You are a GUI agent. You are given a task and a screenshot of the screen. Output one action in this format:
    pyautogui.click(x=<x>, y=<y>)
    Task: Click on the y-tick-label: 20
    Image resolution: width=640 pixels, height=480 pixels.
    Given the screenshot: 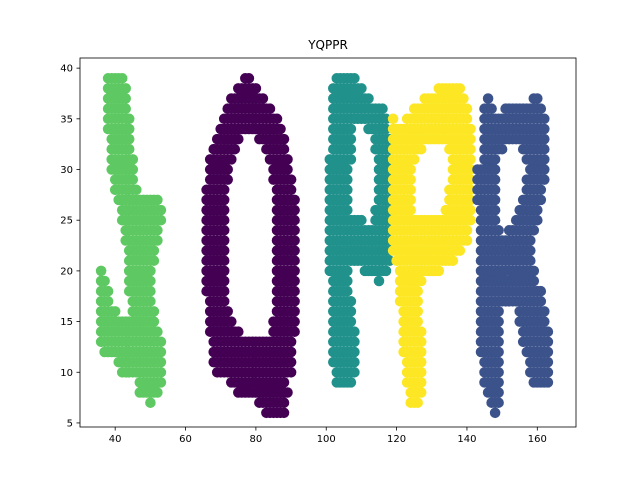 What is the action you would take?
    pyautogui.click(x=66, y=271)
    